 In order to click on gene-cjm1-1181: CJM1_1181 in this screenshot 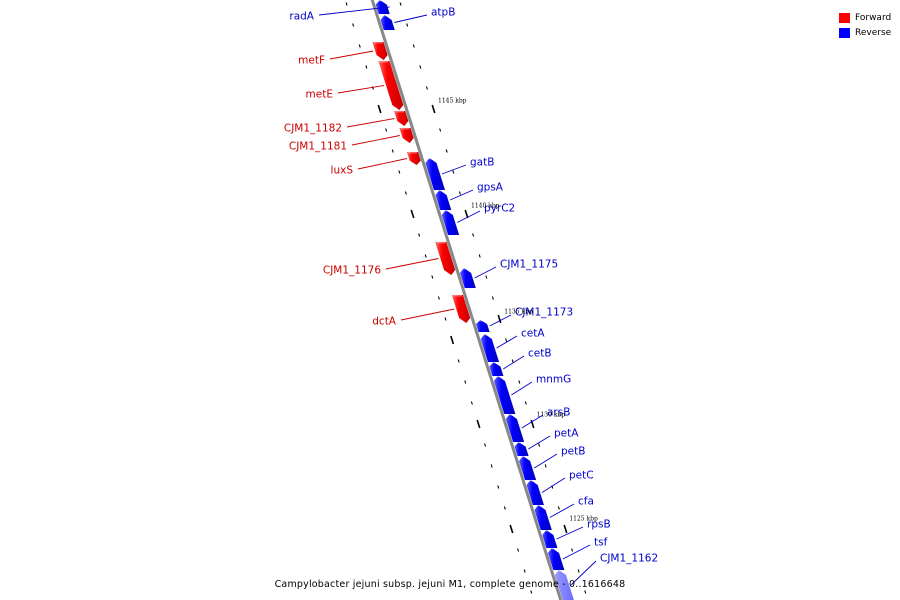, I will do `click(351, 140)`.